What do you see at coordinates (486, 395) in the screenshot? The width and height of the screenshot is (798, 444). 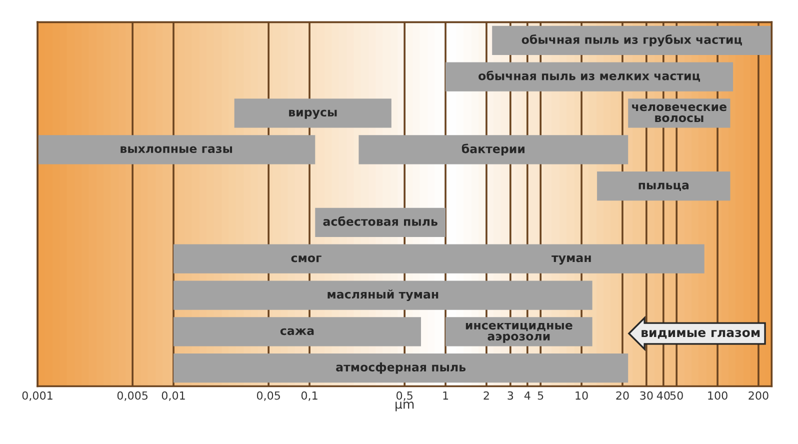 I see `x-tick-label: 2` at bounding box center [486, 395].